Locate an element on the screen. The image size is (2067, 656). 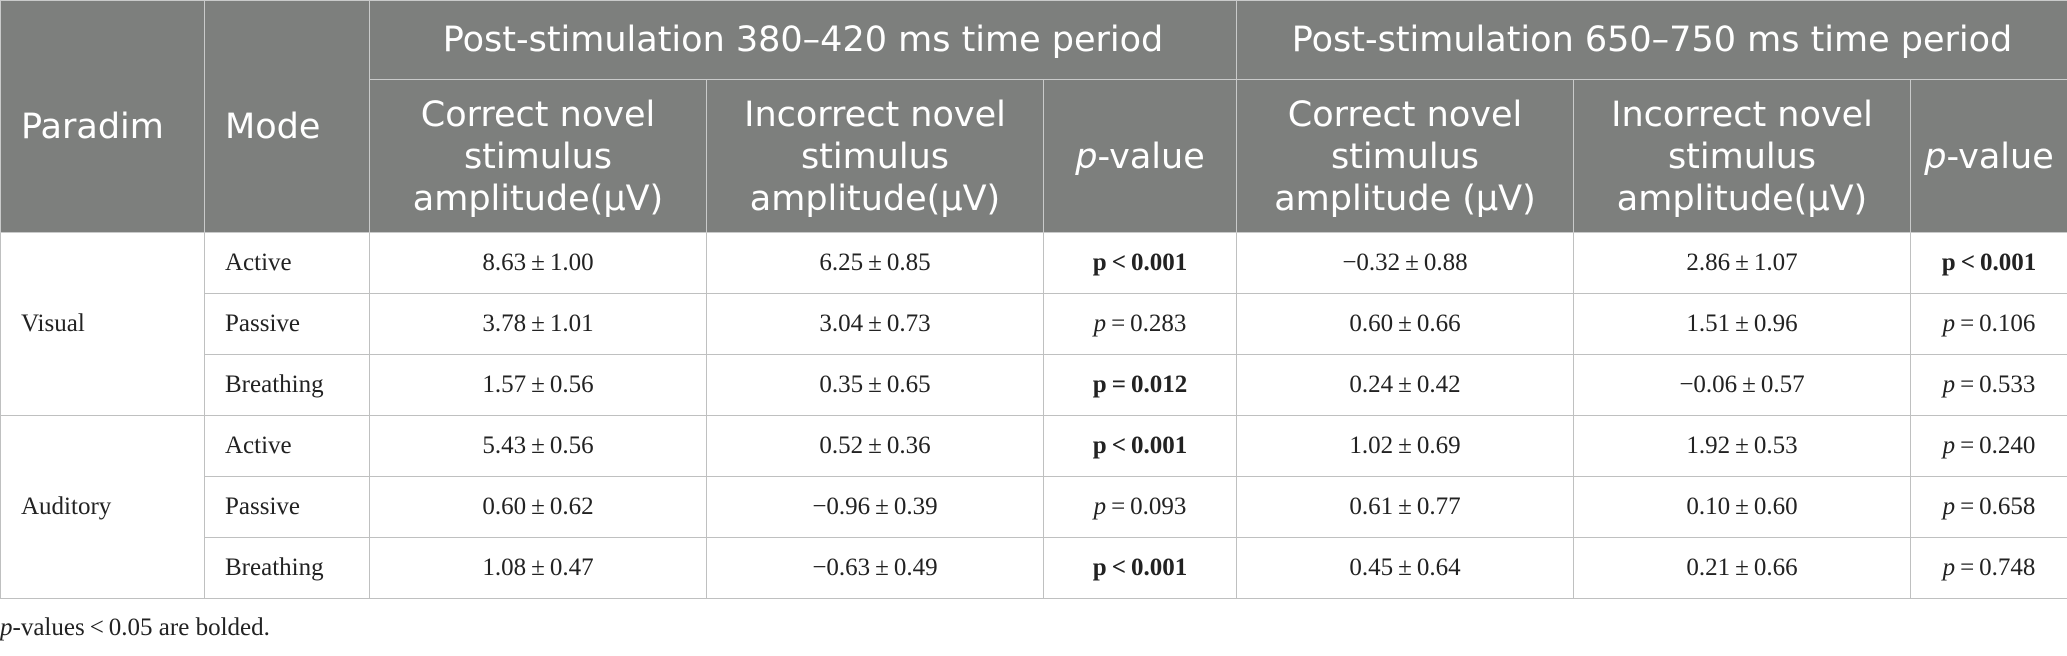
incorrect-cell: 2.86 ± 1.07 is located at coordinates (1742, 263).